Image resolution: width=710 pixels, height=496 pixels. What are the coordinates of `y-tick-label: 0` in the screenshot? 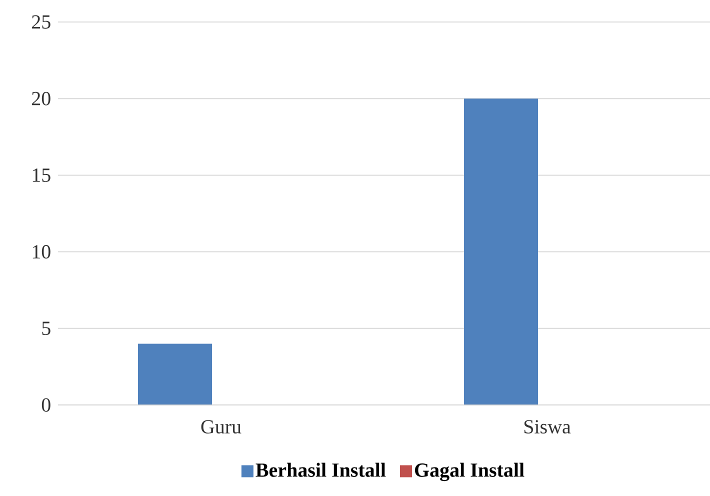 It's located at (46, 405).